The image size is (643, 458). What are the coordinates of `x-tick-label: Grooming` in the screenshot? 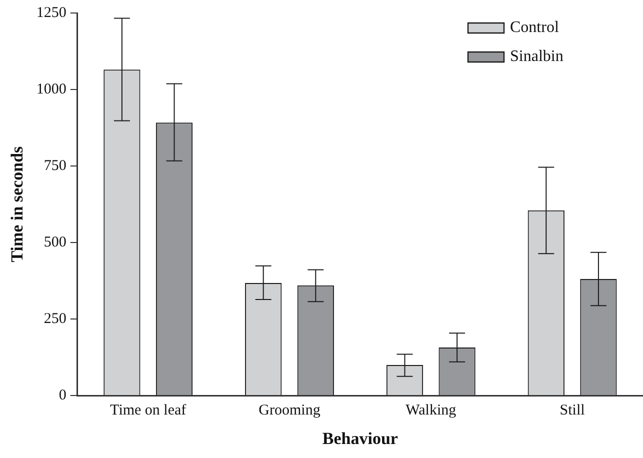 It's located at (289, 410).